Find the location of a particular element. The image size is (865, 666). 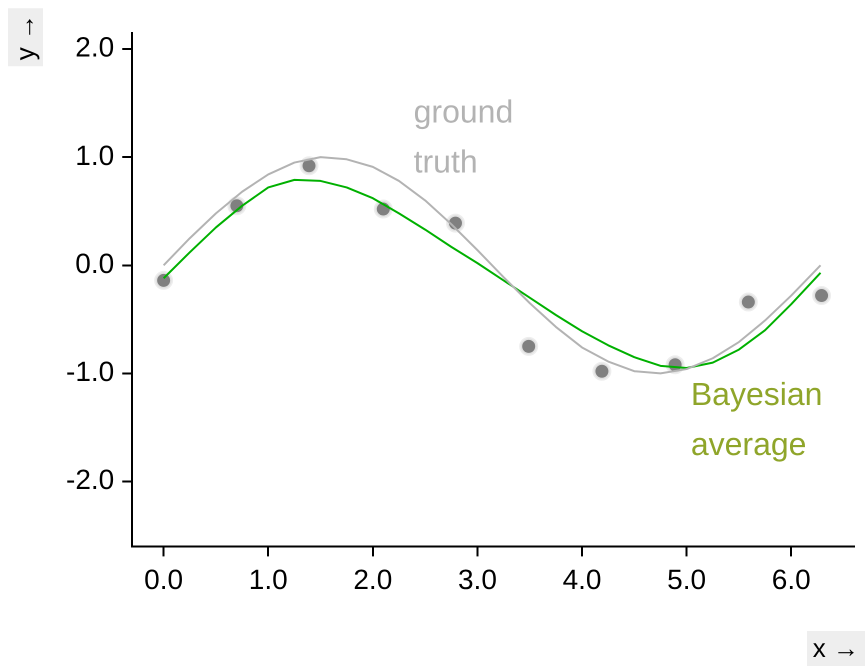

series-label: ground truth is located at coordinates (464, 137).